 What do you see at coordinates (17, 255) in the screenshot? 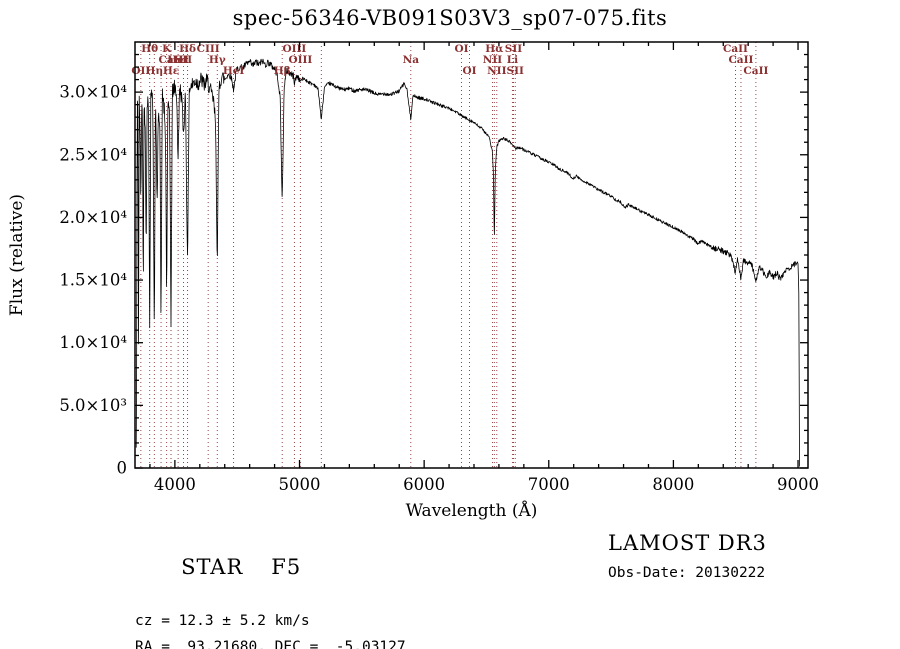
I see `y-axis-label: Flux (relative)` at bounding box center [17, 255].